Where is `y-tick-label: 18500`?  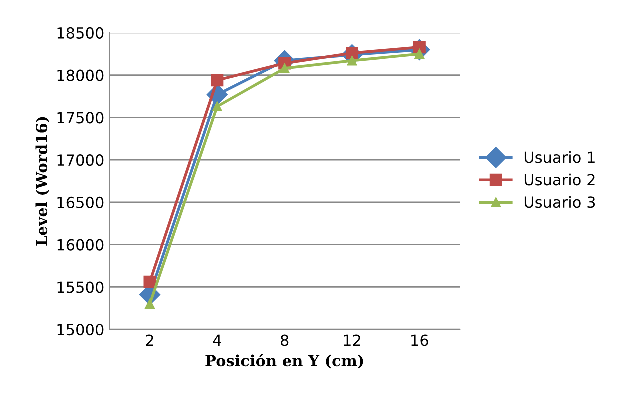 y-tick-label: 18500 is located at coordinates (81, 33).